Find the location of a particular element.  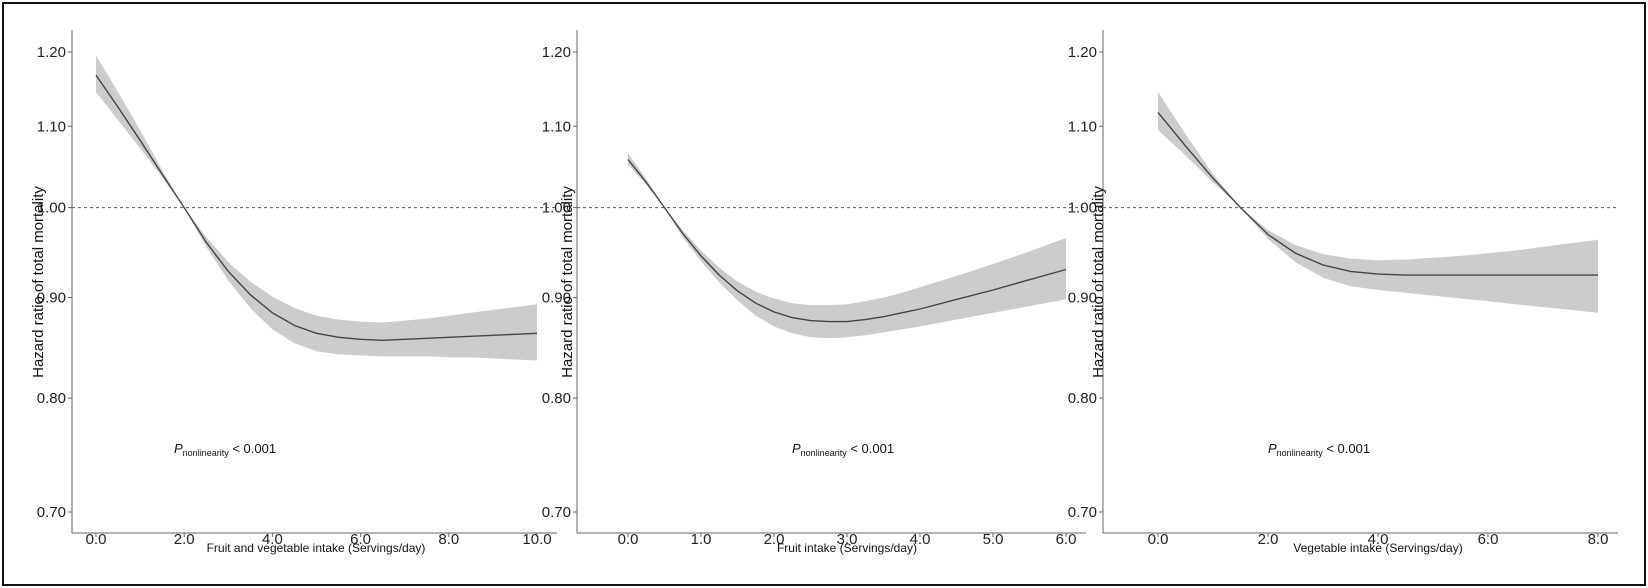

x-tick-group: 0.0 1.0 2.0 3.0 4.0 5.0 6.0 is located at coordinates (847, 539).